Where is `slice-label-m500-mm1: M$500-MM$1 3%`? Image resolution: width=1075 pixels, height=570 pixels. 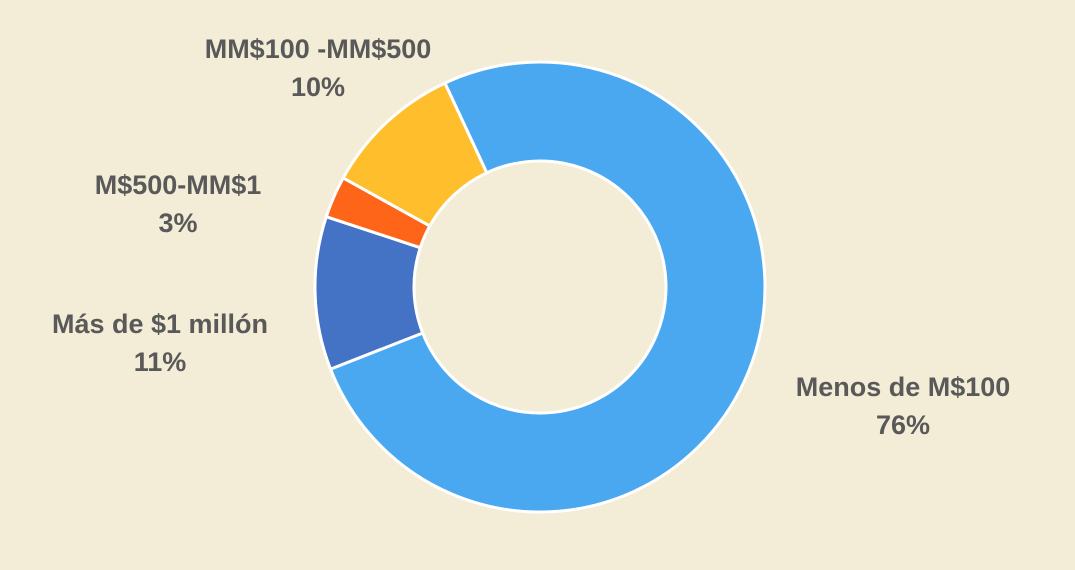
slice-label-m500-mm1: M$500-MM$1 3% is located at coordinates (178, 204).